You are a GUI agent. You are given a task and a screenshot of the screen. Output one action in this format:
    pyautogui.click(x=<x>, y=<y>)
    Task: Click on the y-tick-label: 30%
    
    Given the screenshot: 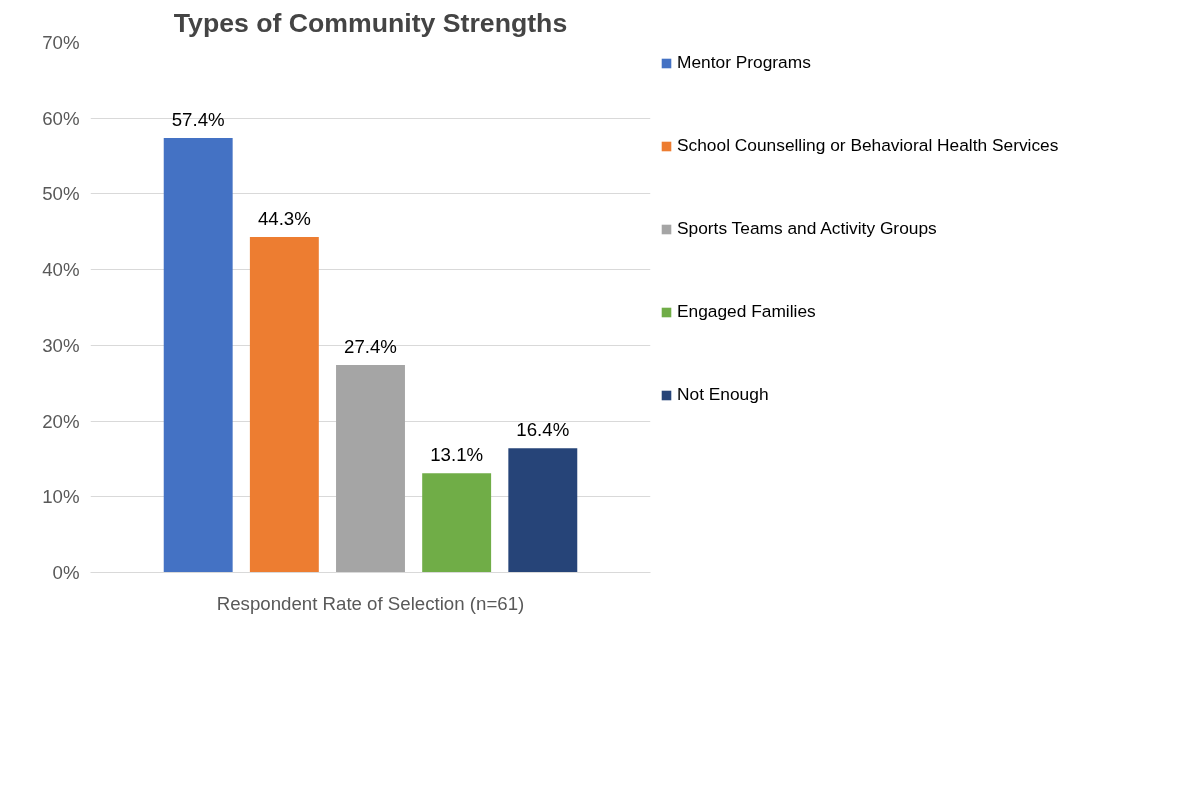 What is the action you would take?
    pyautogui.click(x=61, y=345)
    